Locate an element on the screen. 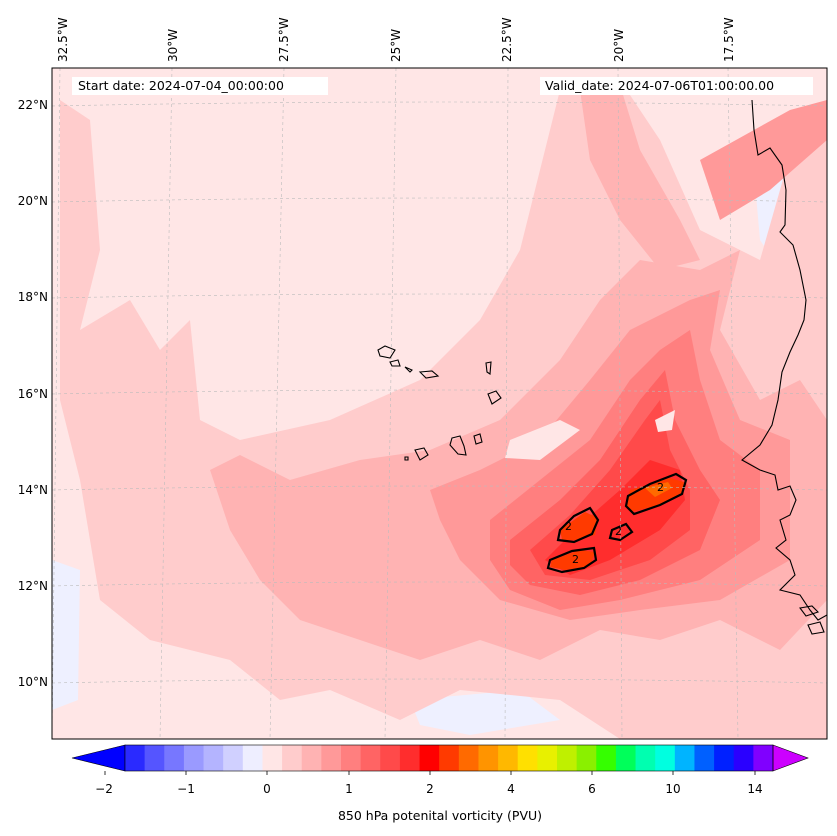  colorbar-tick: −2 is located at coordinates (104, 789).